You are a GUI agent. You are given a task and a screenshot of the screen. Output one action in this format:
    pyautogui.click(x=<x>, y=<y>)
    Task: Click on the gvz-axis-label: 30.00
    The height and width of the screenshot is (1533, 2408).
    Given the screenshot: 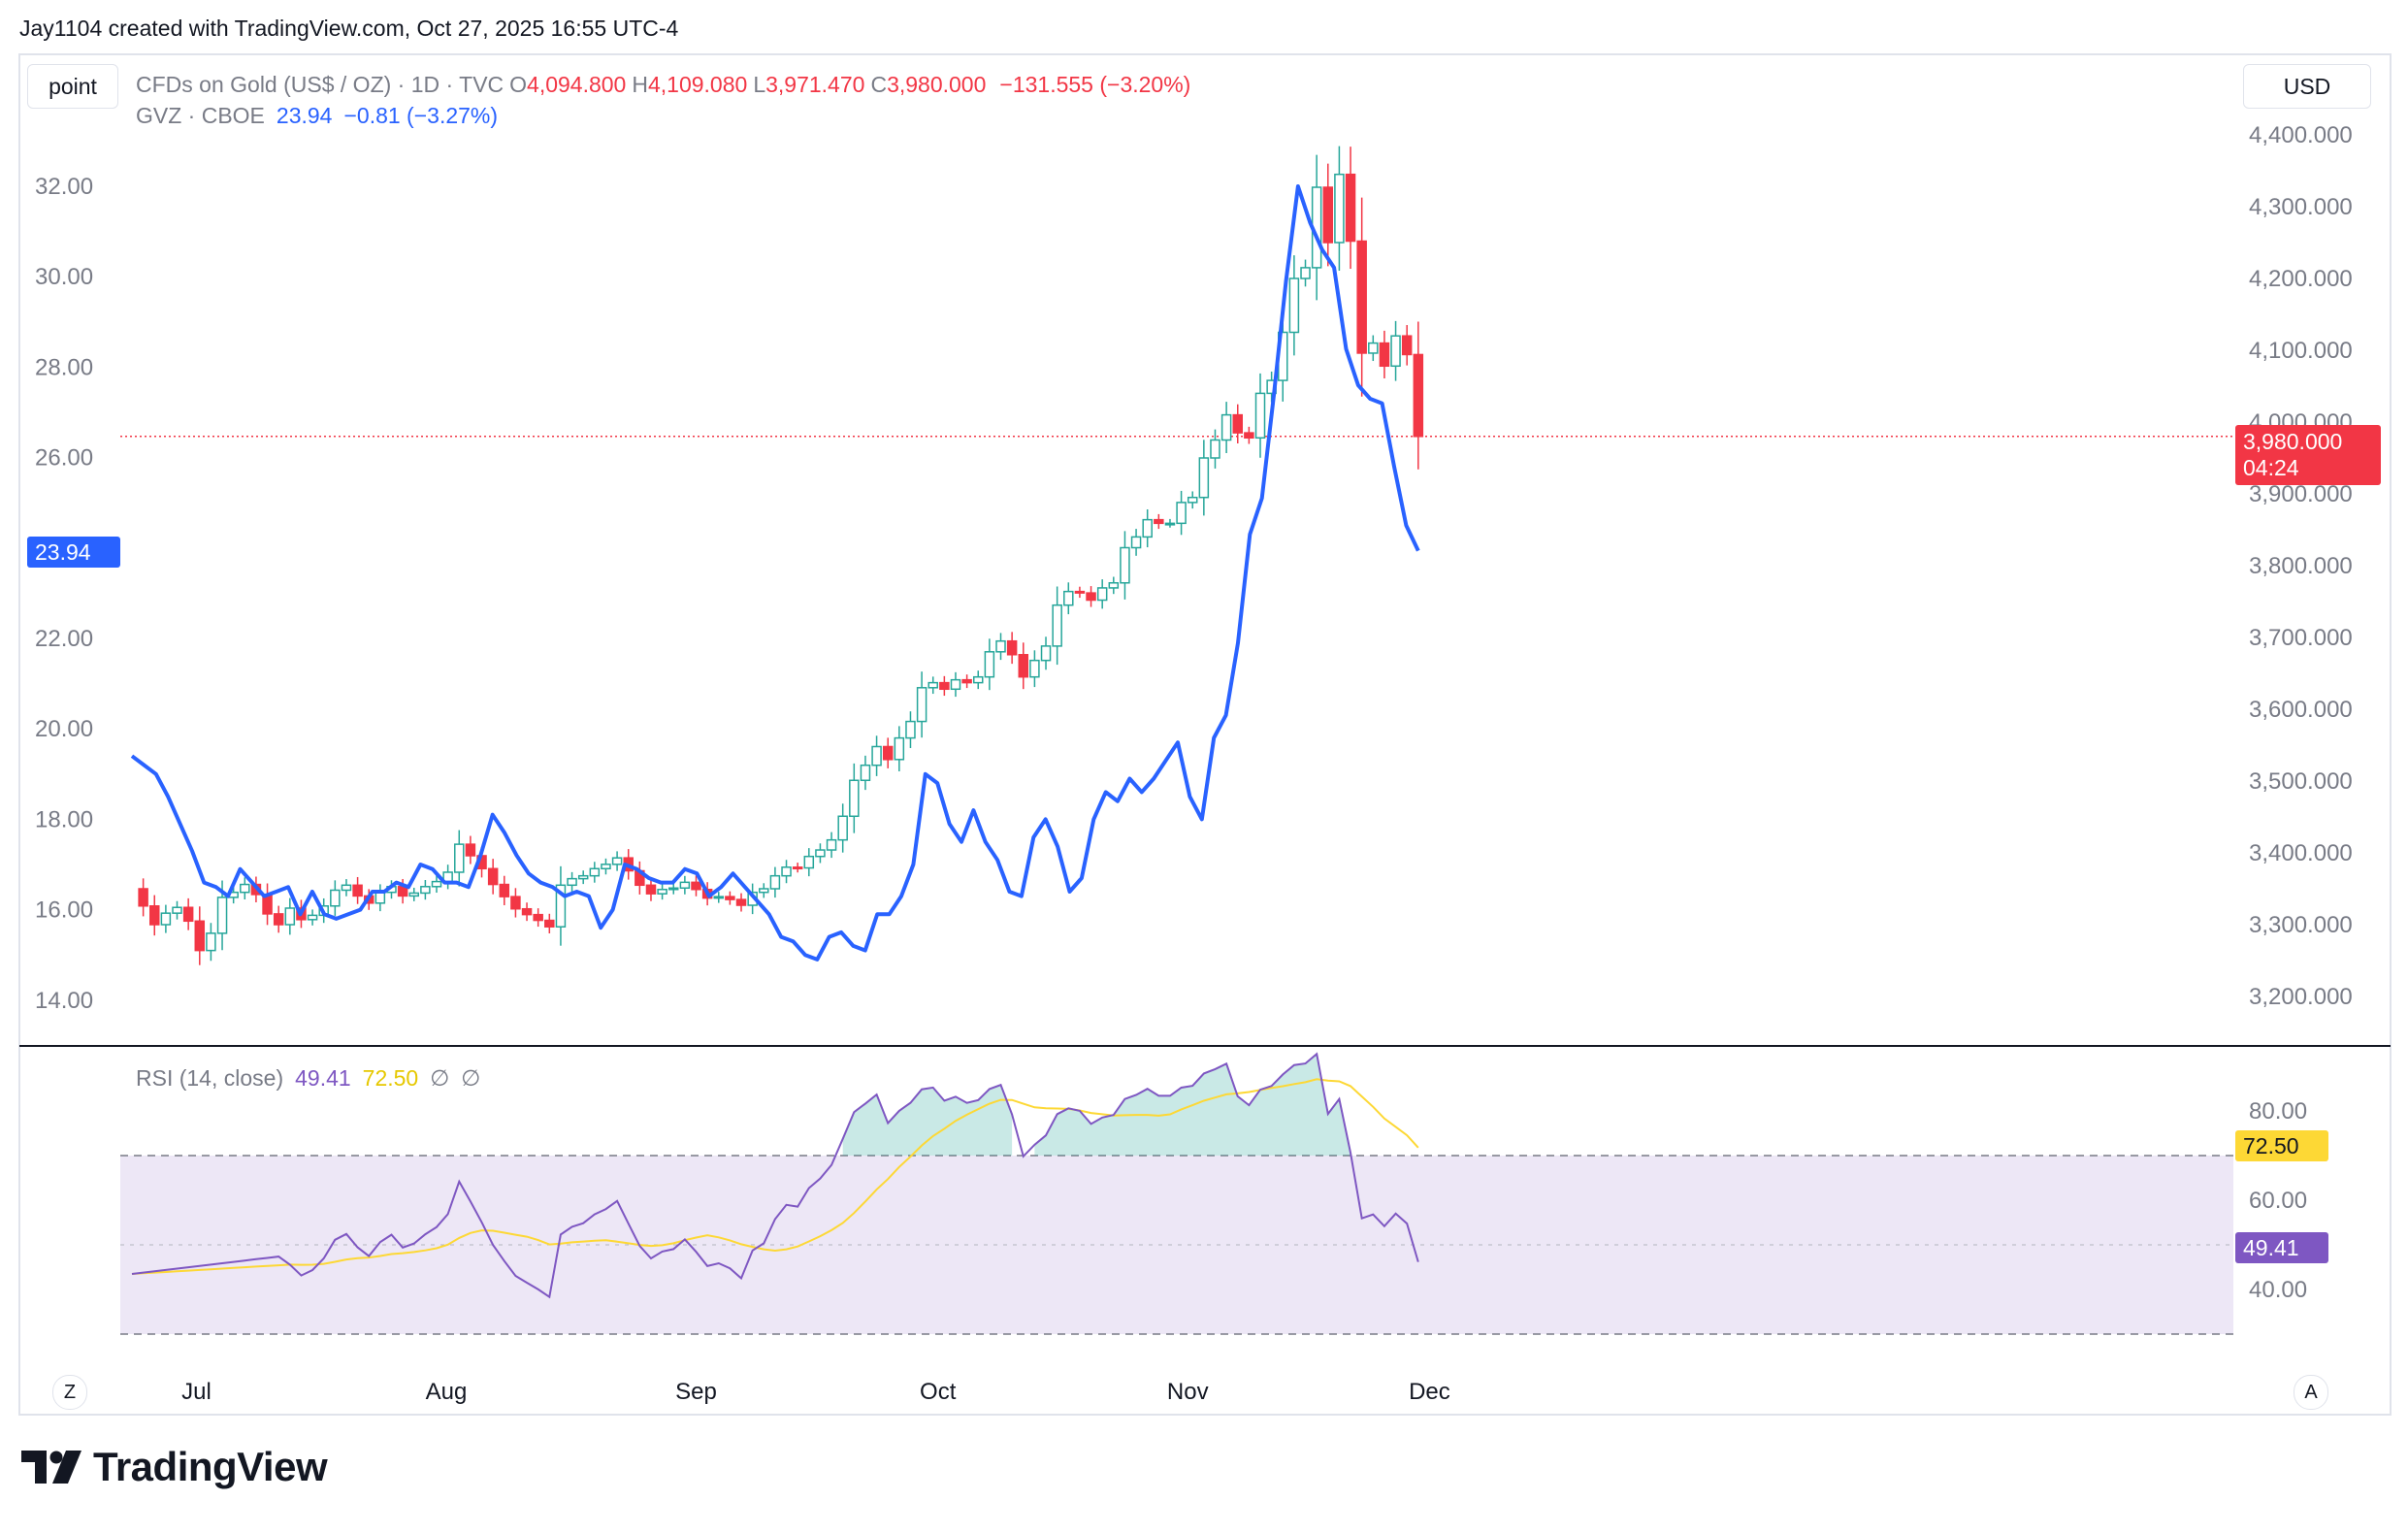 What is the action you would take?
    pyautogui.click(x=64, y=277)
    